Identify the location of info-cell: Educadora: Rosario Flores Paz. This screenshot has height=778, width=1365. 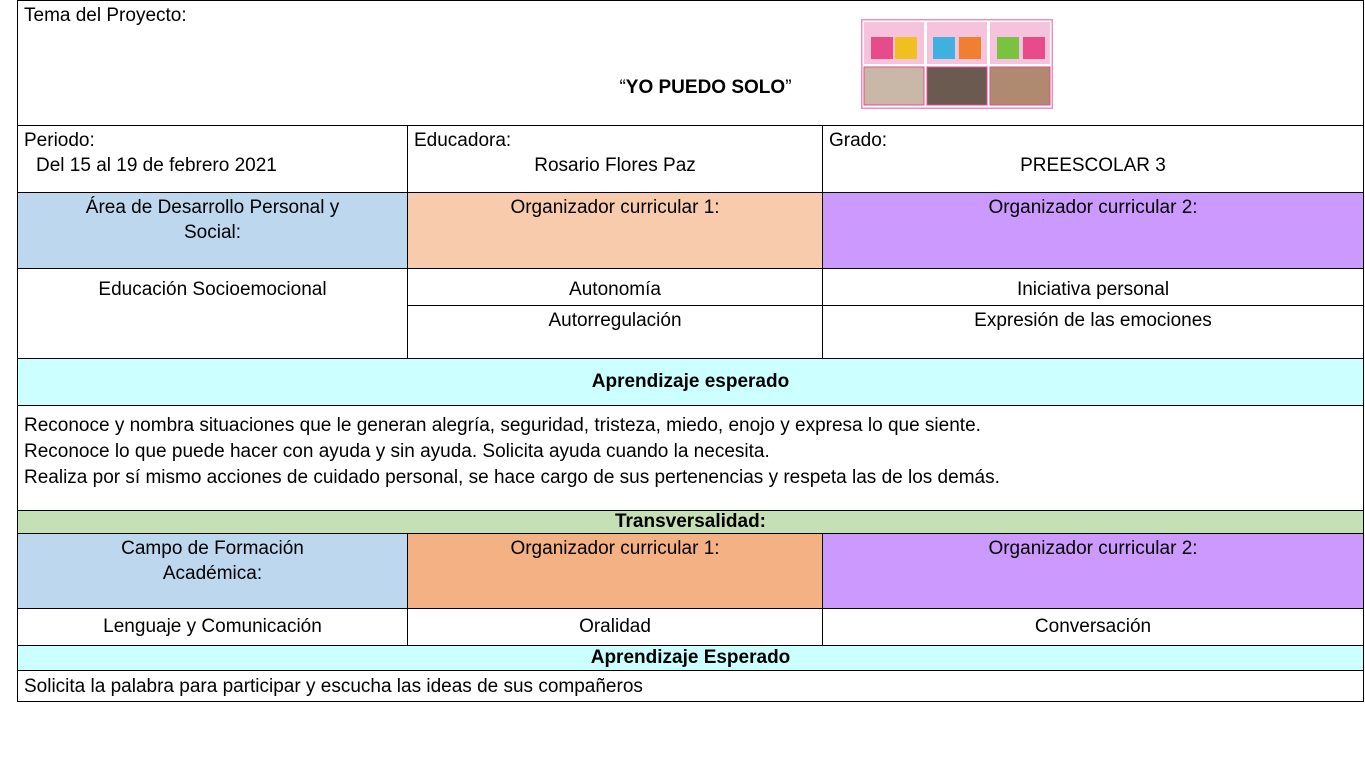
(615, 159).